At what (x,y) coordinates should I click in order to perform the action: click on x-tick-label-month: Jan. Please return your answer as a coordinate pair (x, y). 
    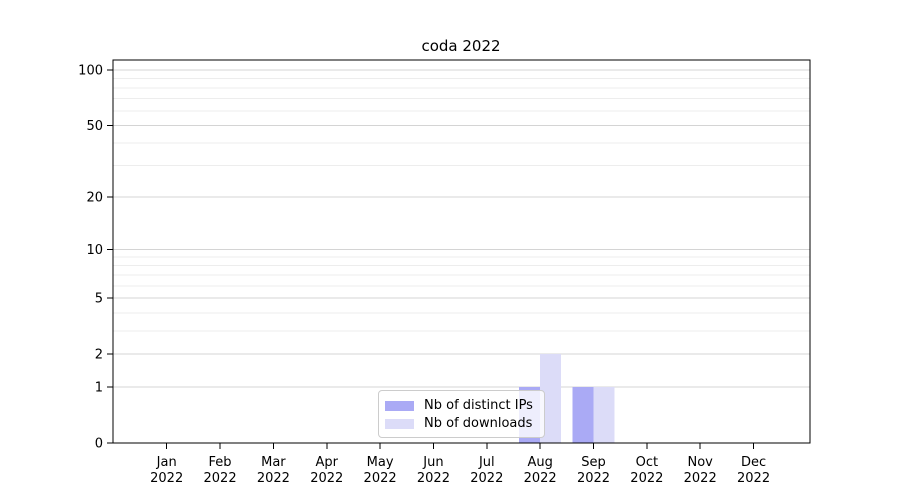
    Looking at the image, I should click on (166, 462).